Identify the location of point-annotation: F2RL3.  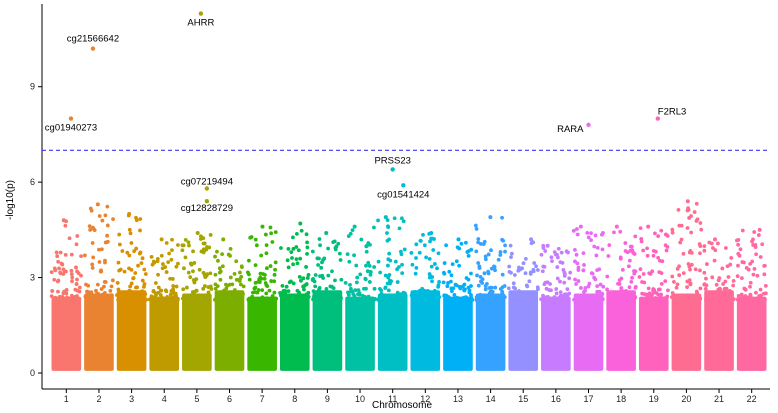
(672, 112).